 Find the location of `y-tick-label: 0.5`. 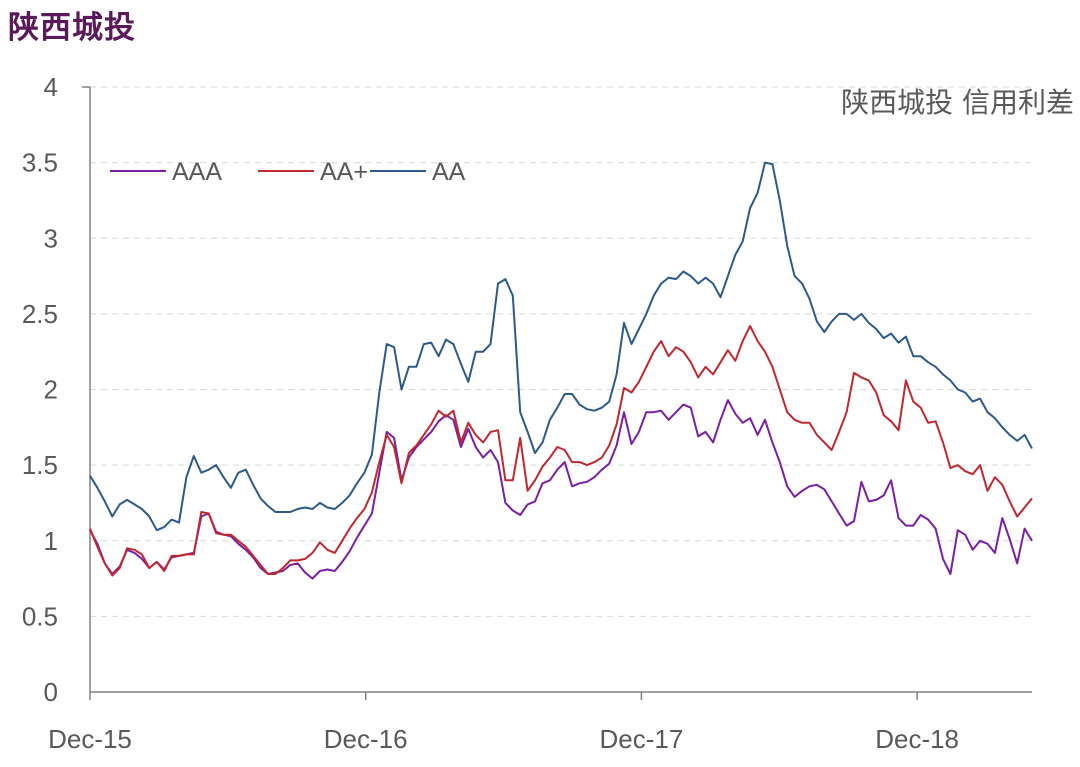

y-tick-label: 0.5 is located at coordinates (40, 616).